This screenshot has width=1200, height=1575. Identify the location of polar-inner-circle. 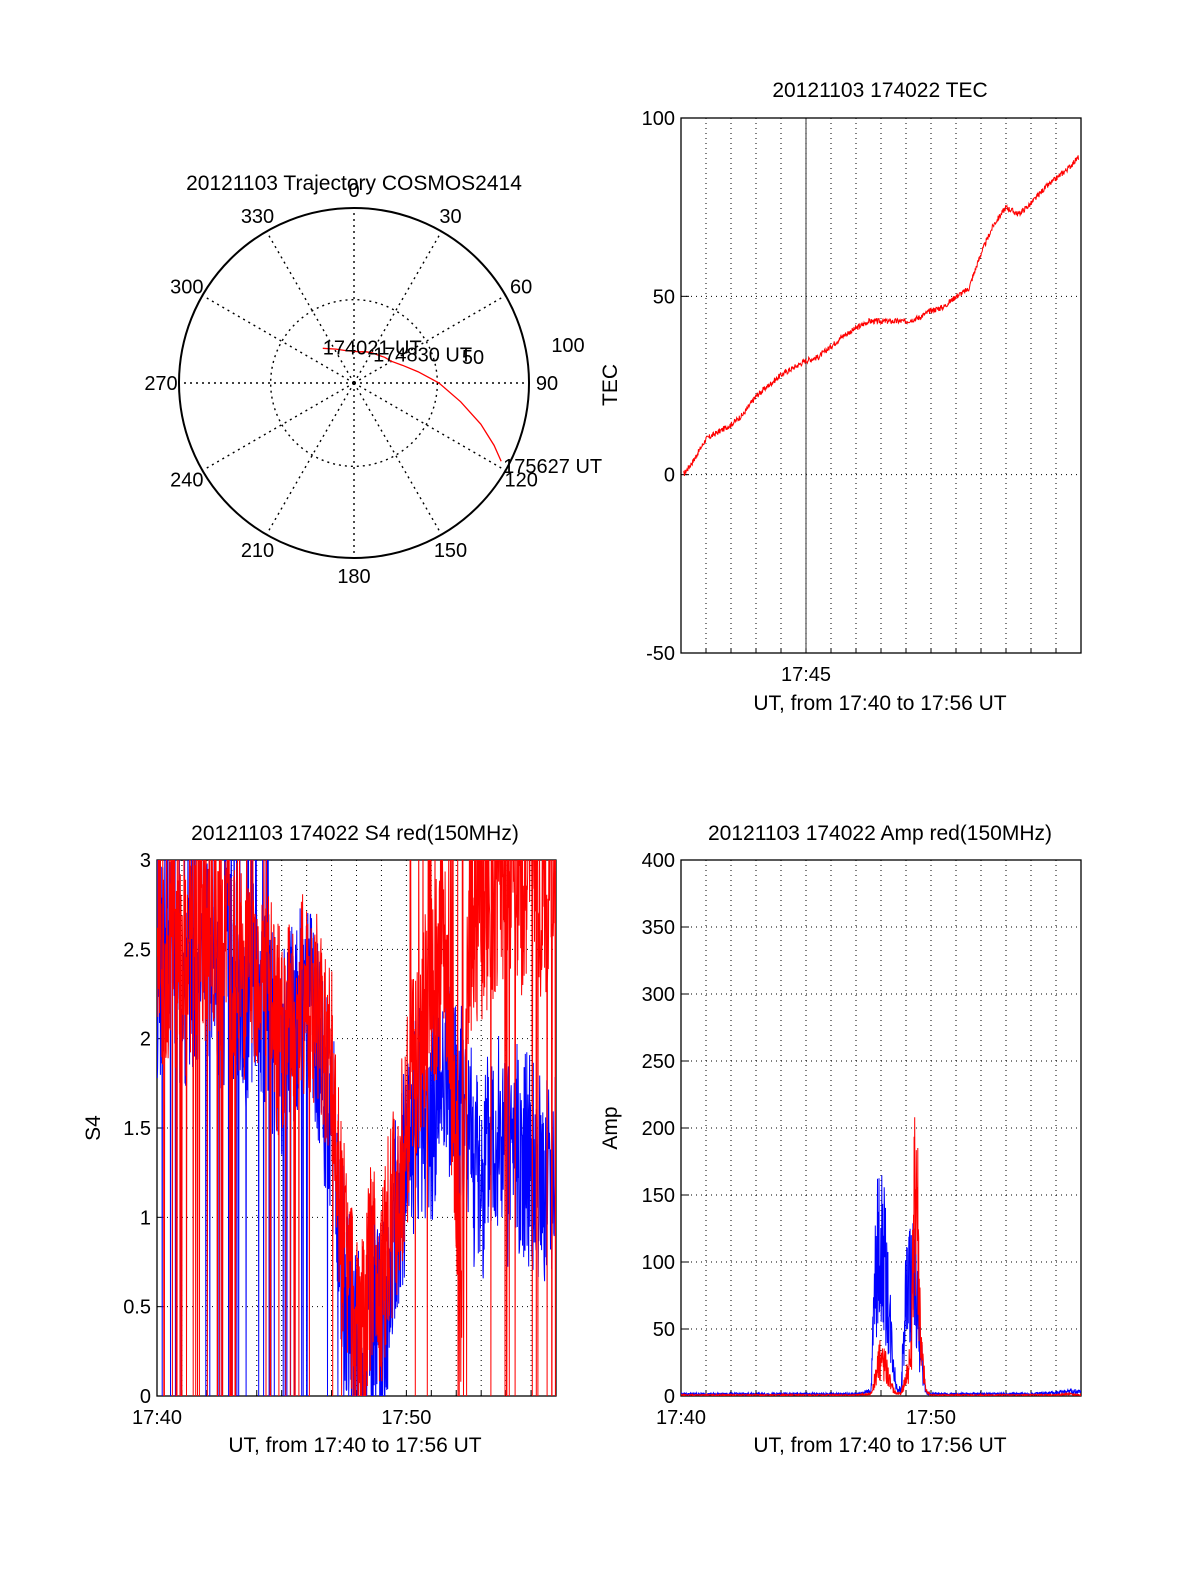
(354, 383).